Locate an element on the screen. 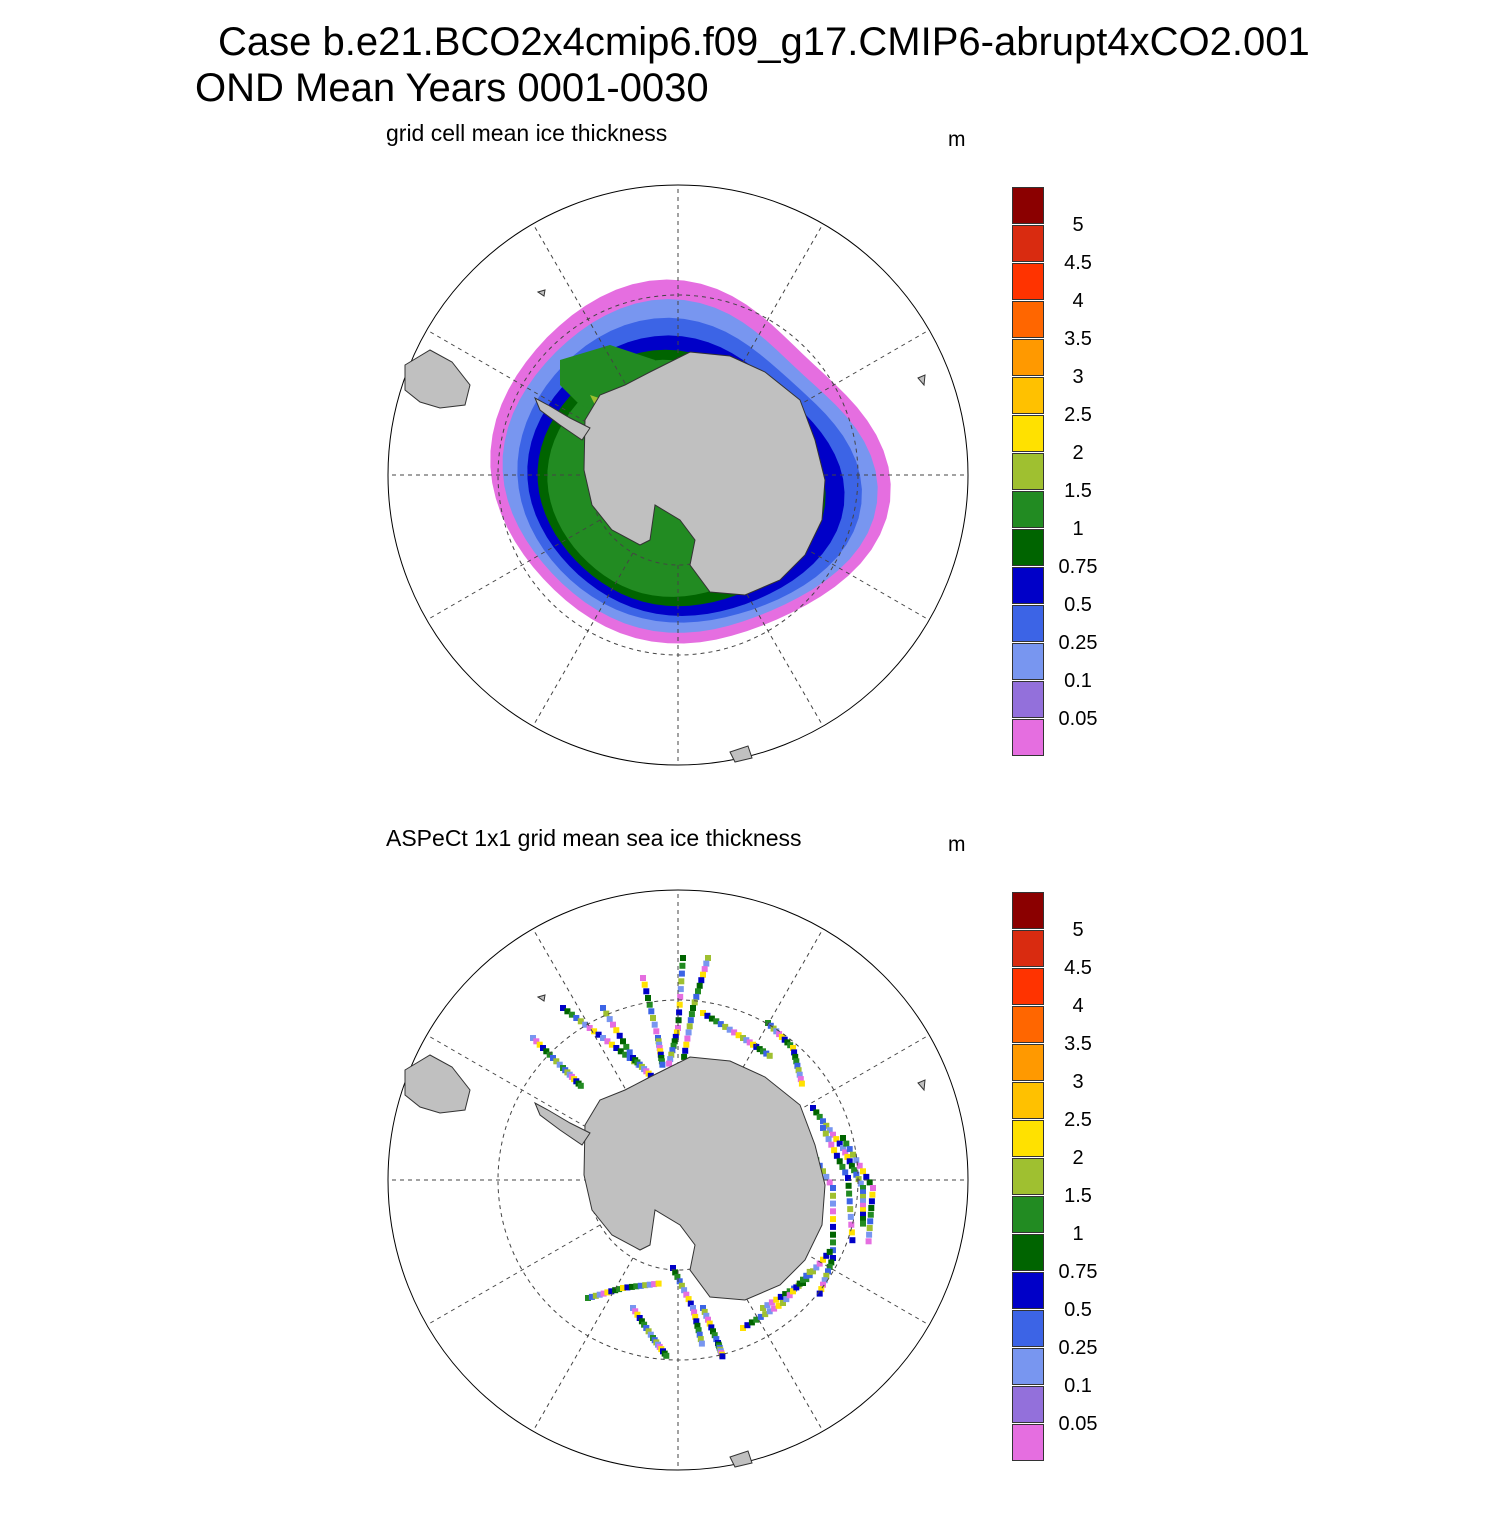  colorbar-tick-label: 0.25 is located at coordinates (1078, 643).